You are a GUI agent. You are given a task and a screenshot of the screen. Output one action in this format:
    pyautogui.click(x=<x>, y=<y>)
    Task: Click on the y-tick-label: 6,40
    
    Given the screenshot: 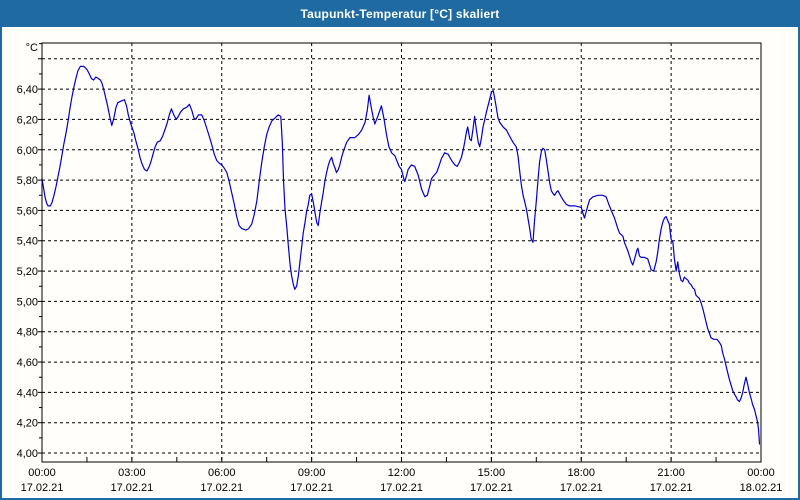 What is the action you would take?
    pyautogui.click(x=27, y=90)
    